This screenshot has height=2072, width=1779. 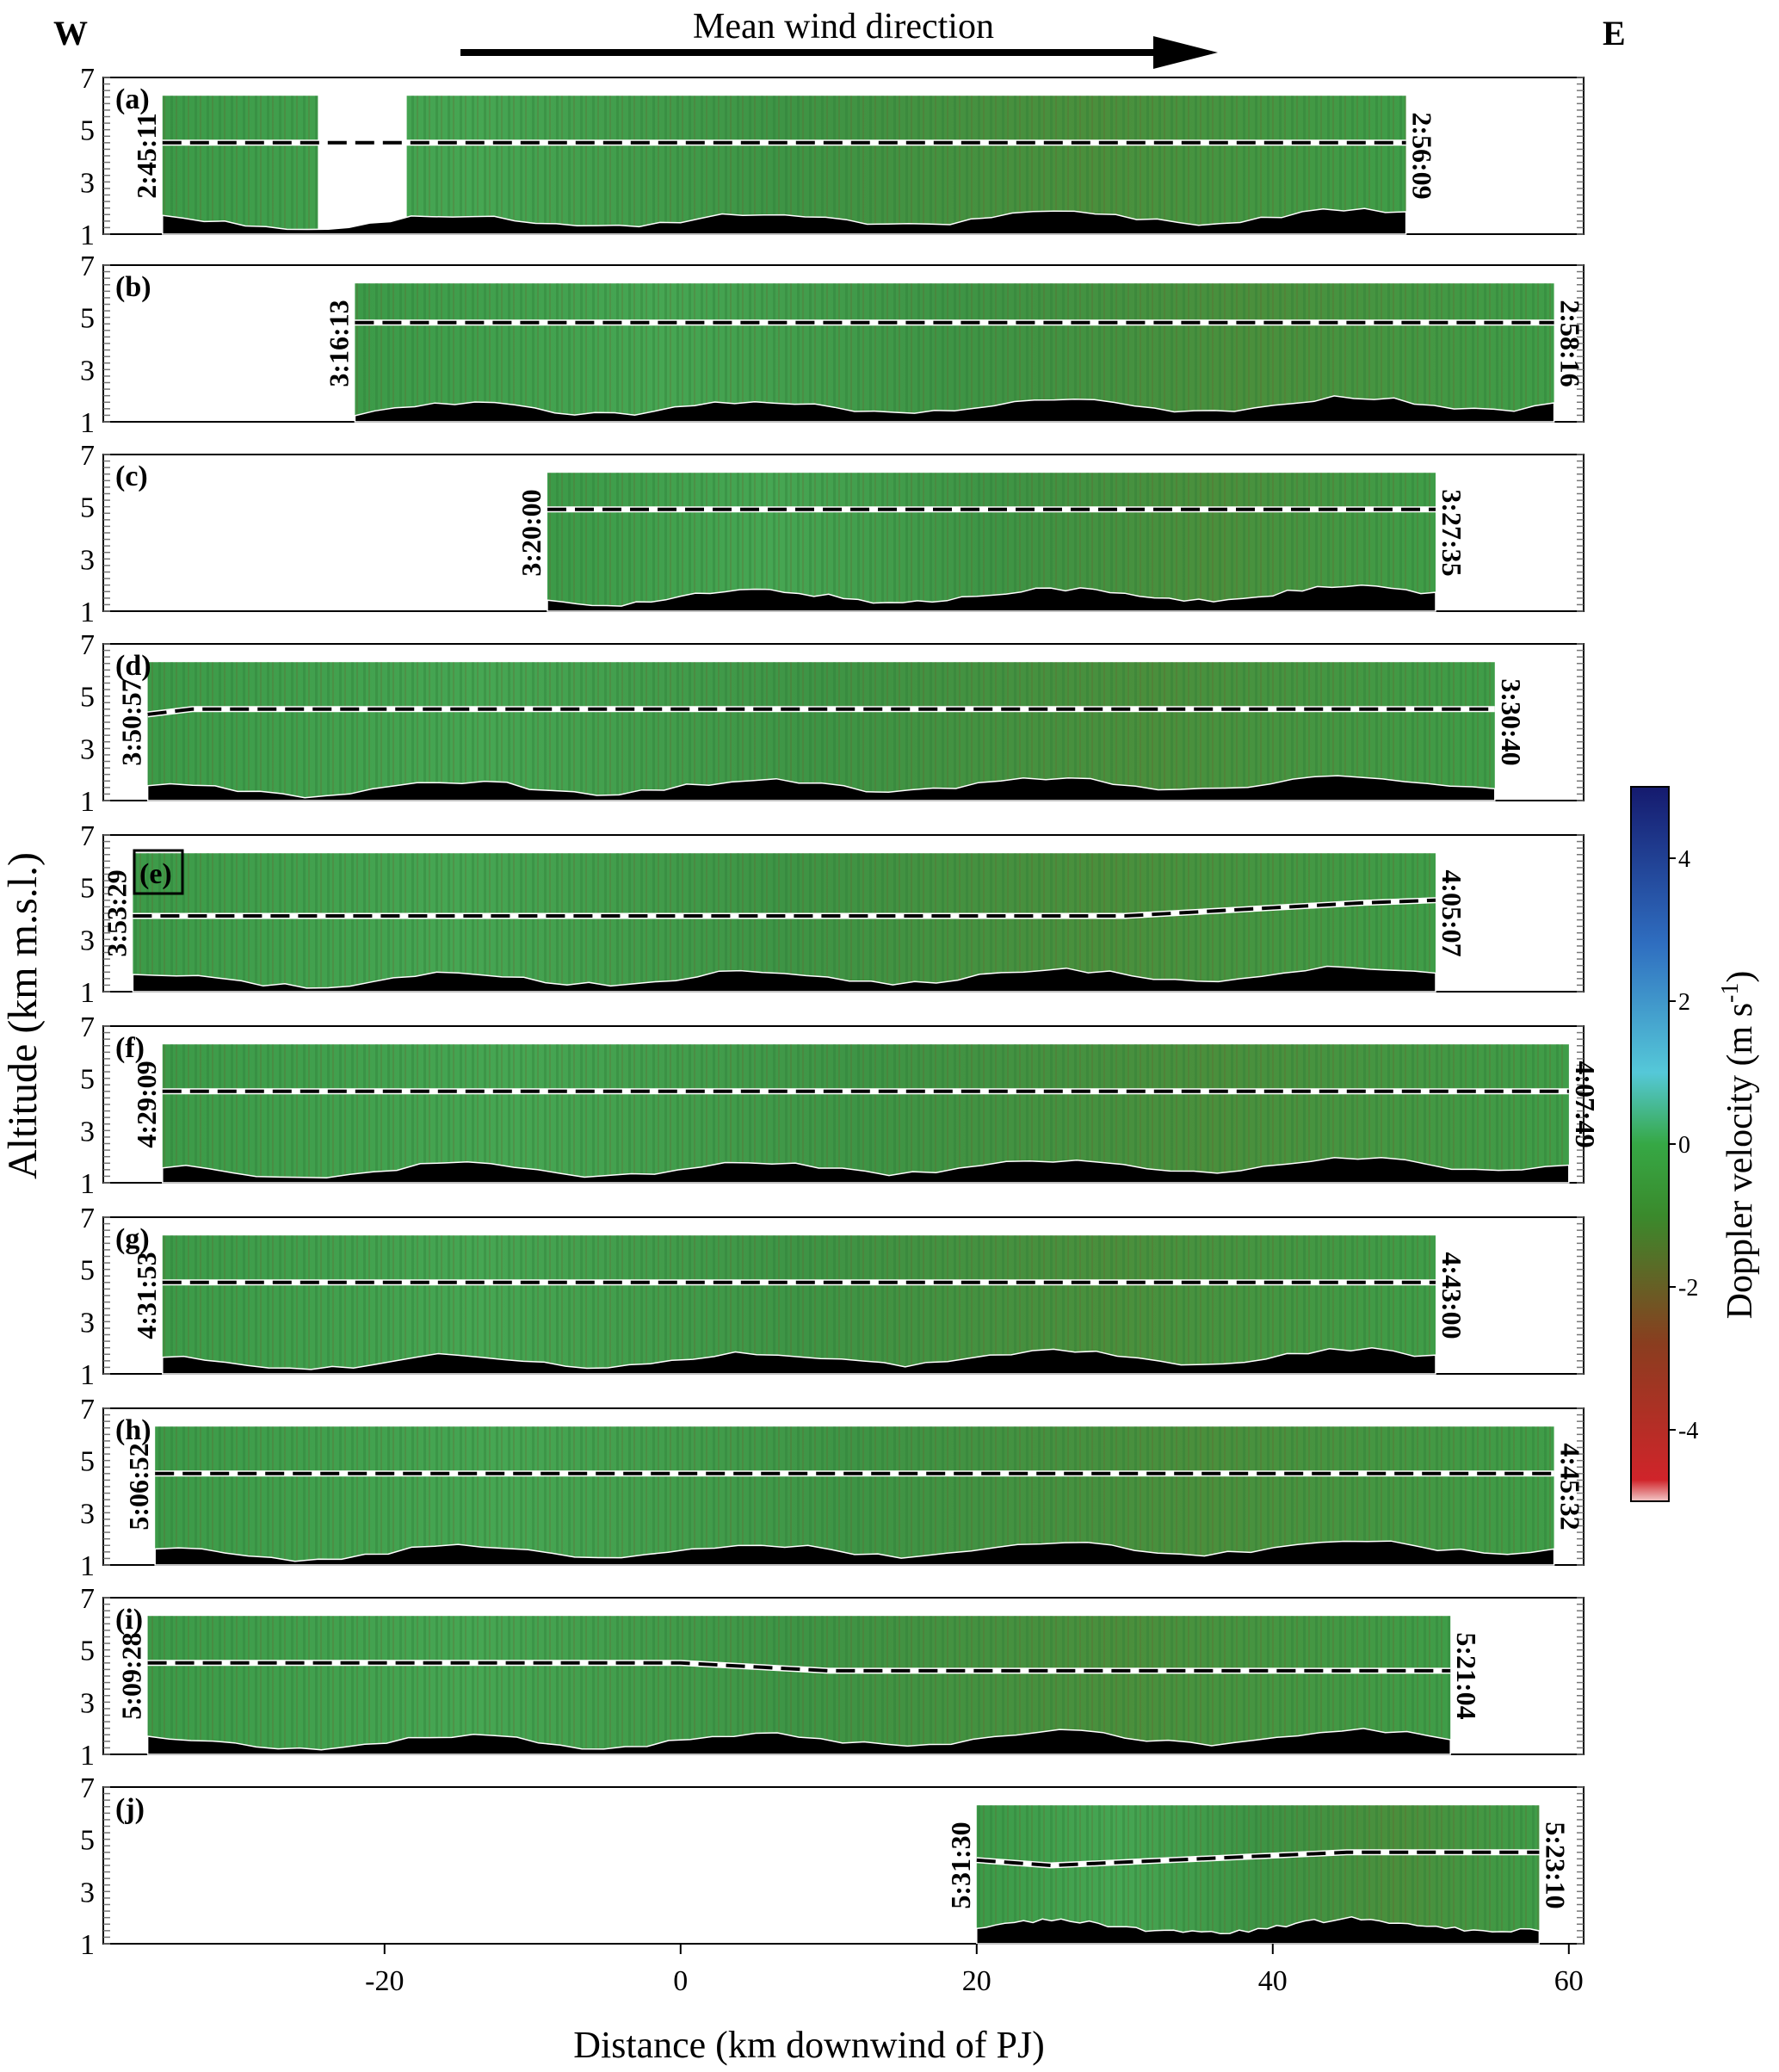 I want to click on time-right: 5:23:10, so click(x=1555, y=1865).